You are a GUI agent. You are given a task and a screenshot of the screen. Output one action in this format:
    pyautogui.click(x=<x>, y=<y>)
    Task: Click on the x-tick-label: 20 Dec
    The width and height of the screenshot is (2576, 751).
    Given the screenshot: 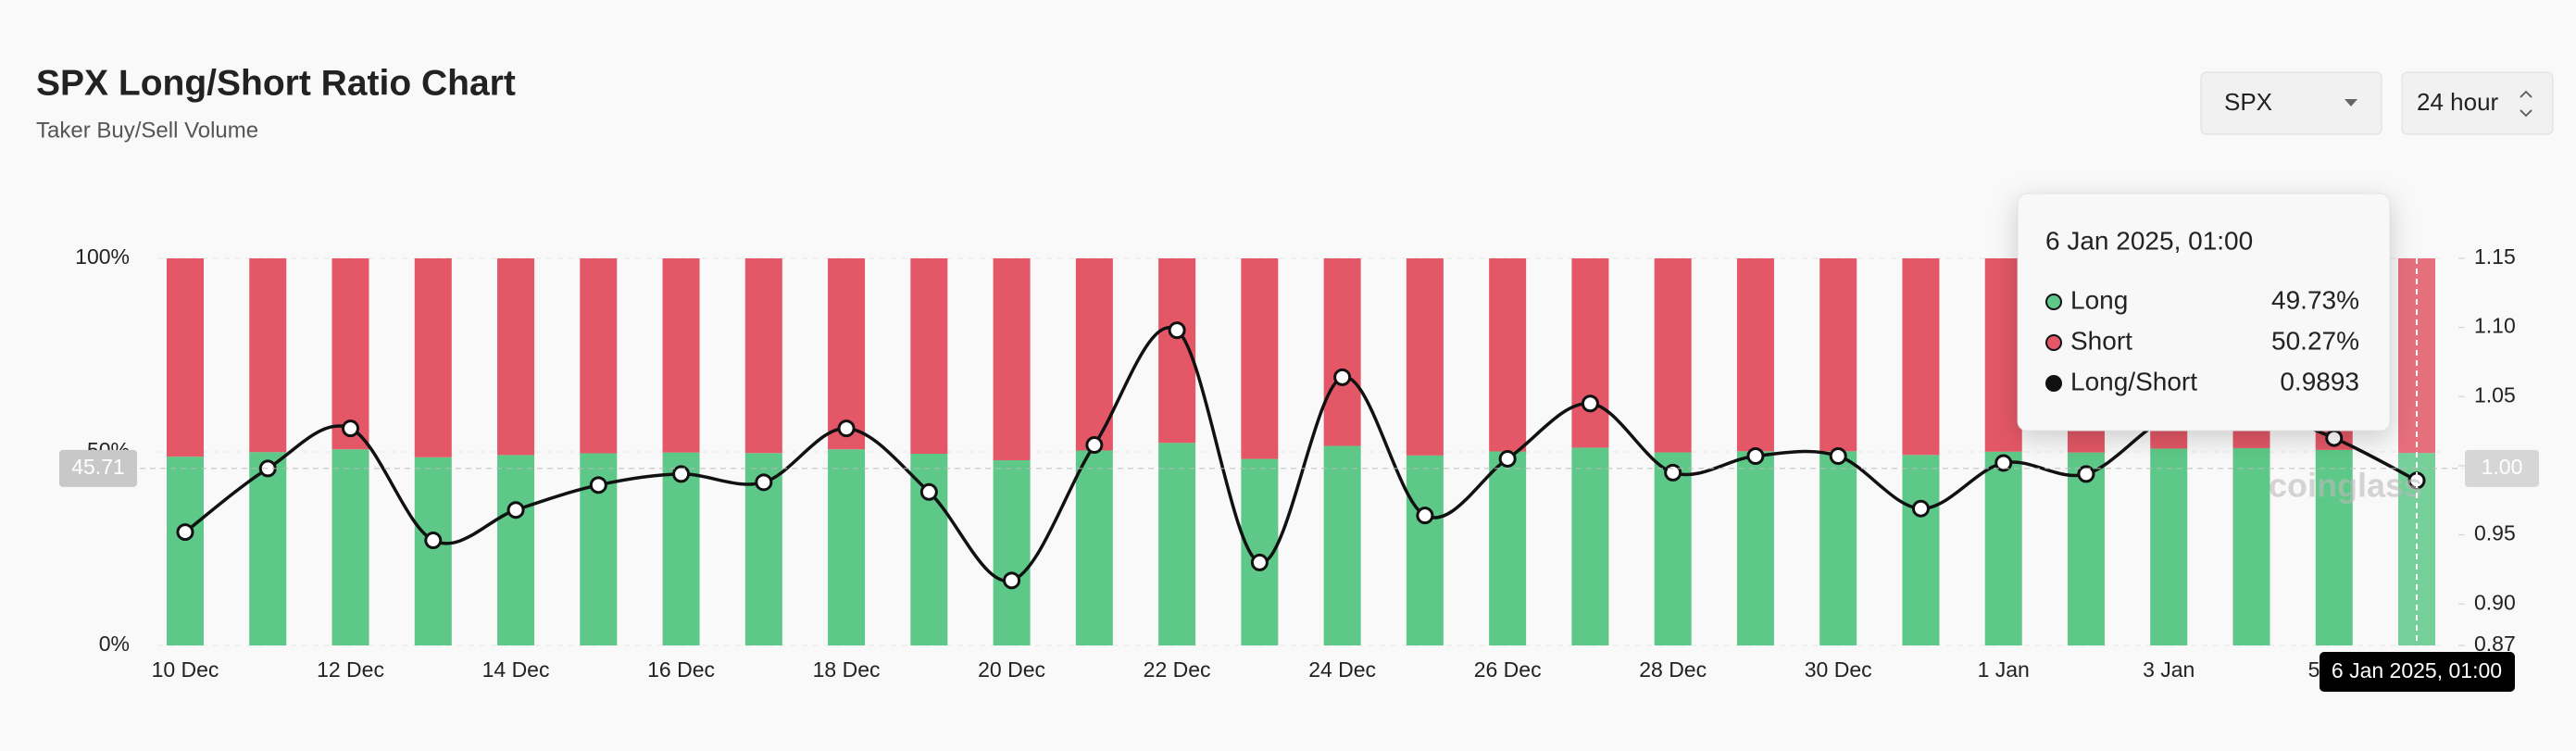 What is the action you would take?
    pyautogui.click(x=1011, y=669)
    